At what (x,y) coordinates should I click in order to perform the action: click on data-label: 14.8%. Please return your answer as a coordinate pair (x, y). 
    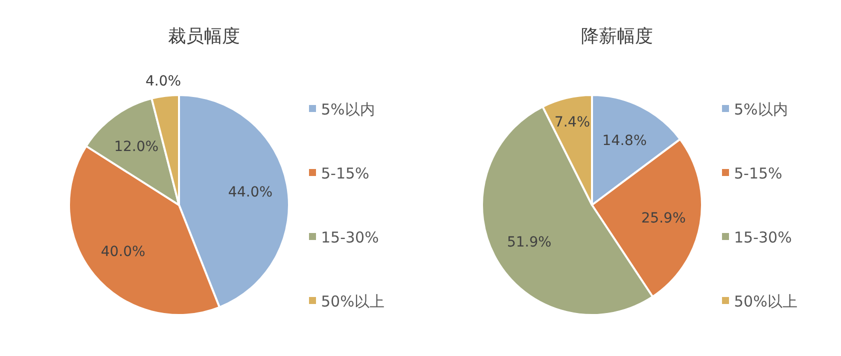
    Looking at the image, I should click on (624, 141).